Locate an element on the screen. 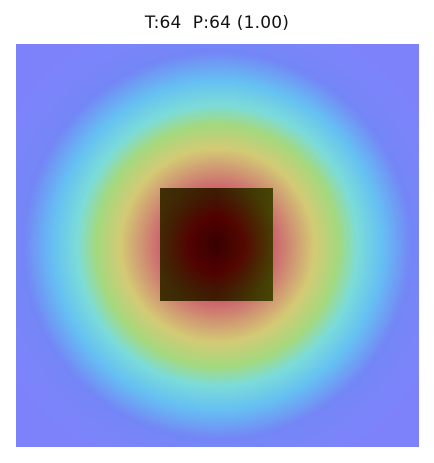  object-square-heat is located at coordinates (216, 244).